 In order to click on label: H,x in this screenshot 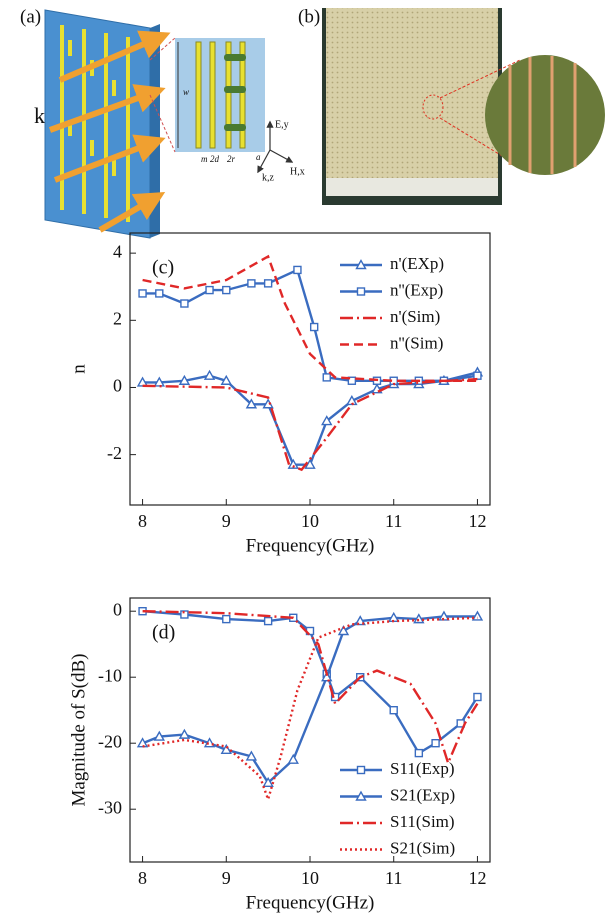, I will do `click(297, 171)`.